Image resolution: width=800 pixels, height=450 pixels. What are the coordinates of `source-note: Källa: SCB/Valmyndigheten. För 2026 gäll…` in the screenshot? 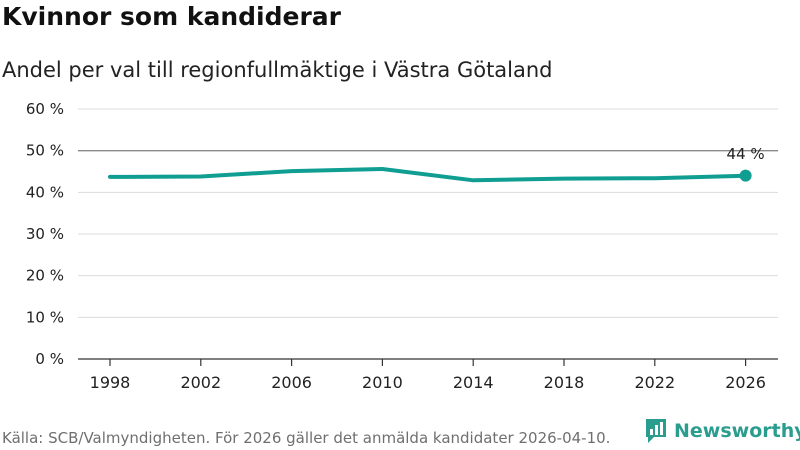 It's located at (306, 438).